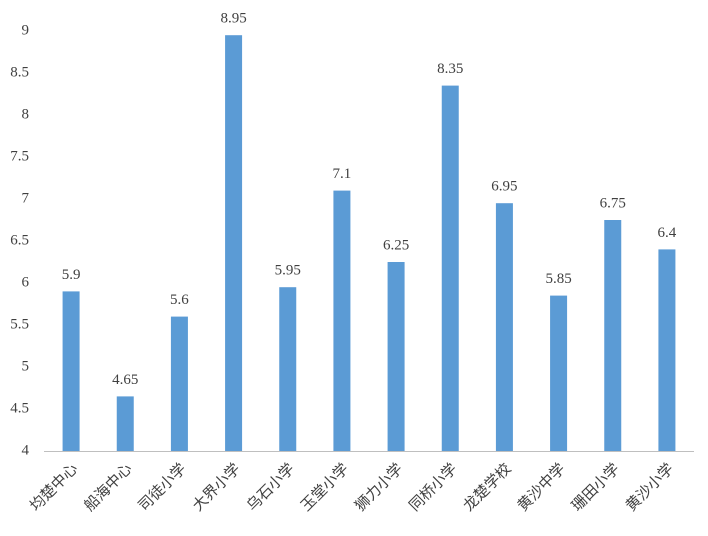  I want to click on x-tick-label: 大界小学, so click(216, 487).